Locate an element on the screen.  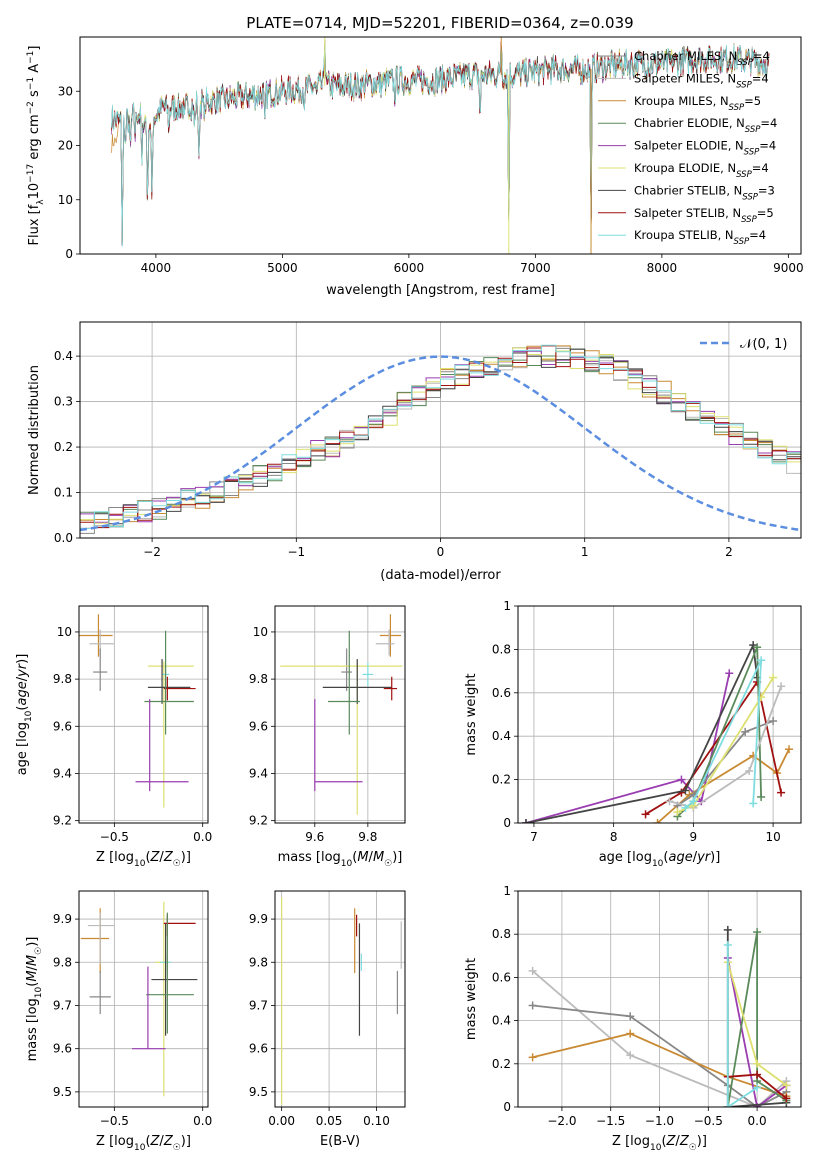
mass-vs-EBV-frame is located at coordinates (340, 999).